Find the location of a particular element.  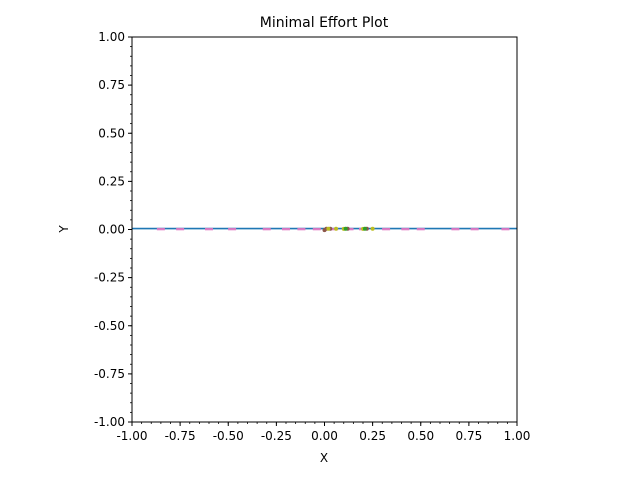

y-tick-label: -0.50 is located at coordinates (109, 326).